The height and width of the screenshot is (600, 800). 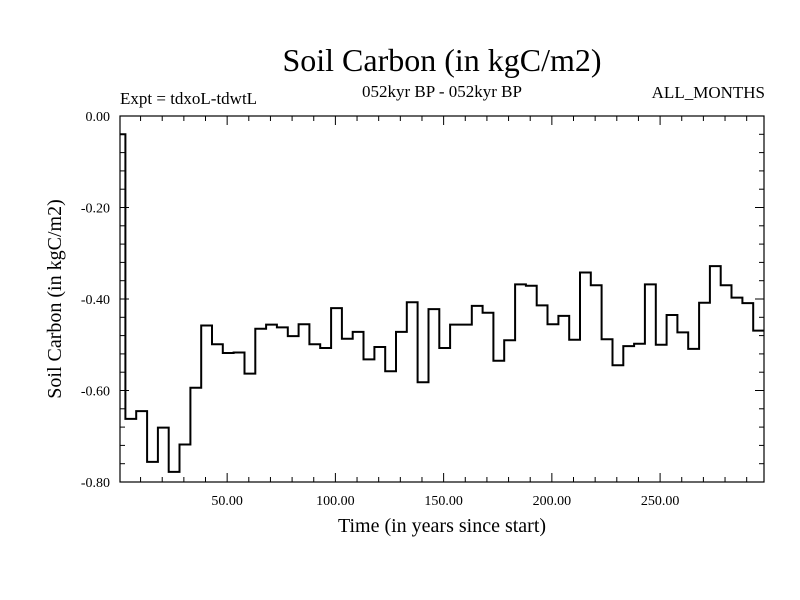 I want to click on period-label: 052kyr BP - 052kyr BP, so click(x=442, y=91).